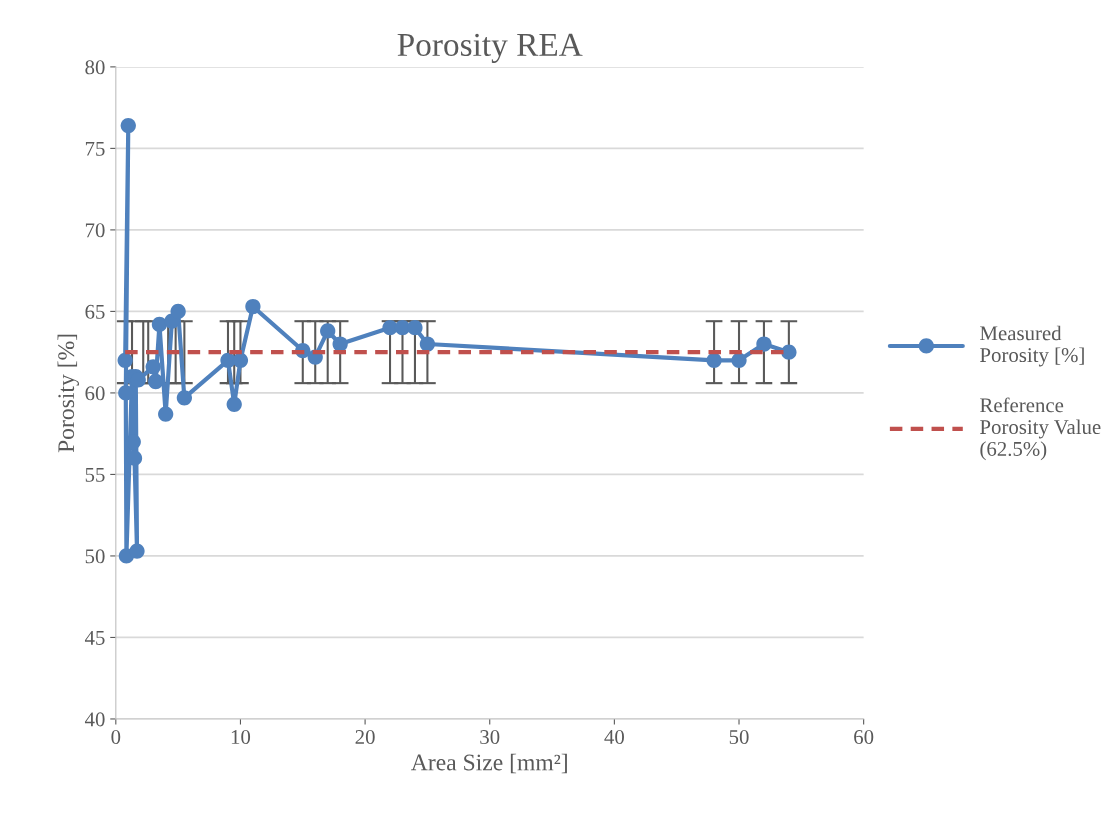 This screenshot has height=836, width=1103. What do you see at coordinates (1040, 429) in the screenshot?
I see `legend-label: Reference Porosity Value (62.5%)` at bounding box center [1040, 429].